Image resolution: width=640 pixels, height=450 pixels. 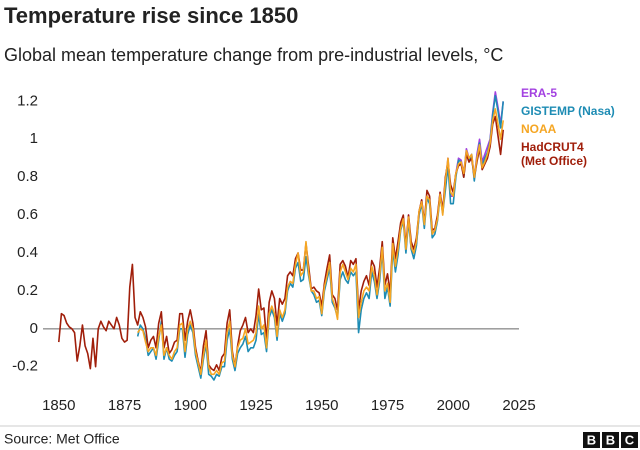 I want to click on x-tick-label: 2025, so click(x=518, y=405).